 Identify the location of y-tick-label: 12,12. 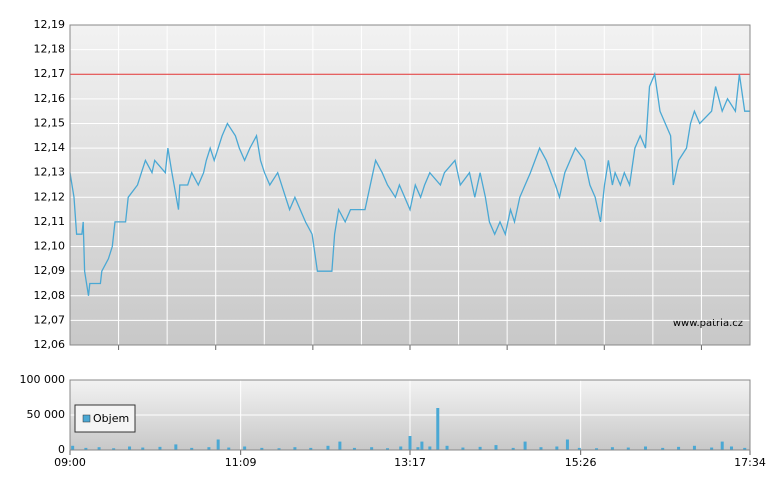
(50, 196).